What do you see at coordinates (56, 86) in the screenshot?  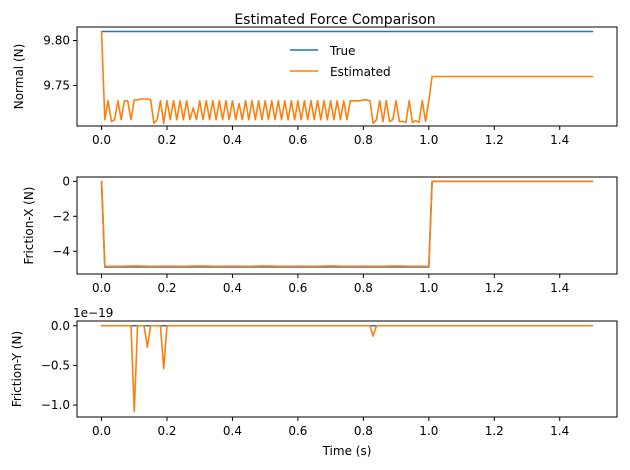 I see `y-tick-label-normal: 9.75` at bounding box center [56, 86].